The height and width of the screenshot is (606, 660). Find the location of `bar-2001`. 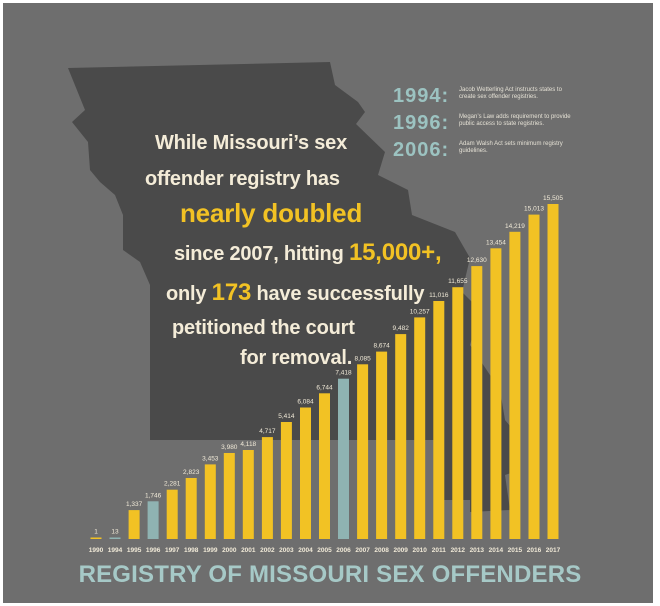

bar-2001 is located at coordinates (248, 494).